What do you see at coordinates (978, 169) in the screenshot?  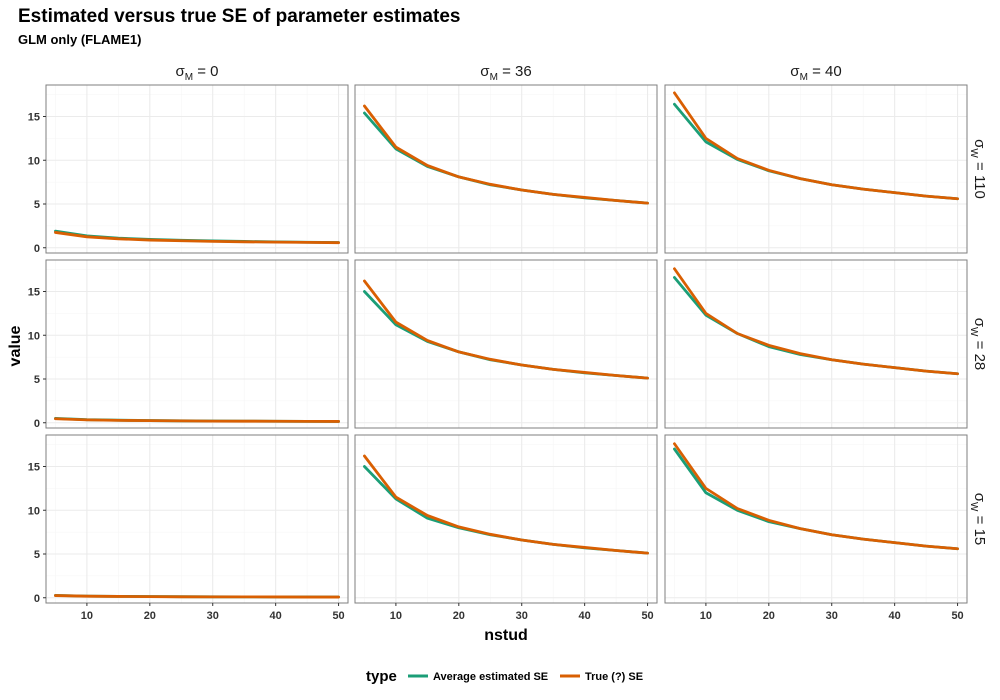 I see `row-facet-label-0: σW = 110` at bounding box center [978, 169].